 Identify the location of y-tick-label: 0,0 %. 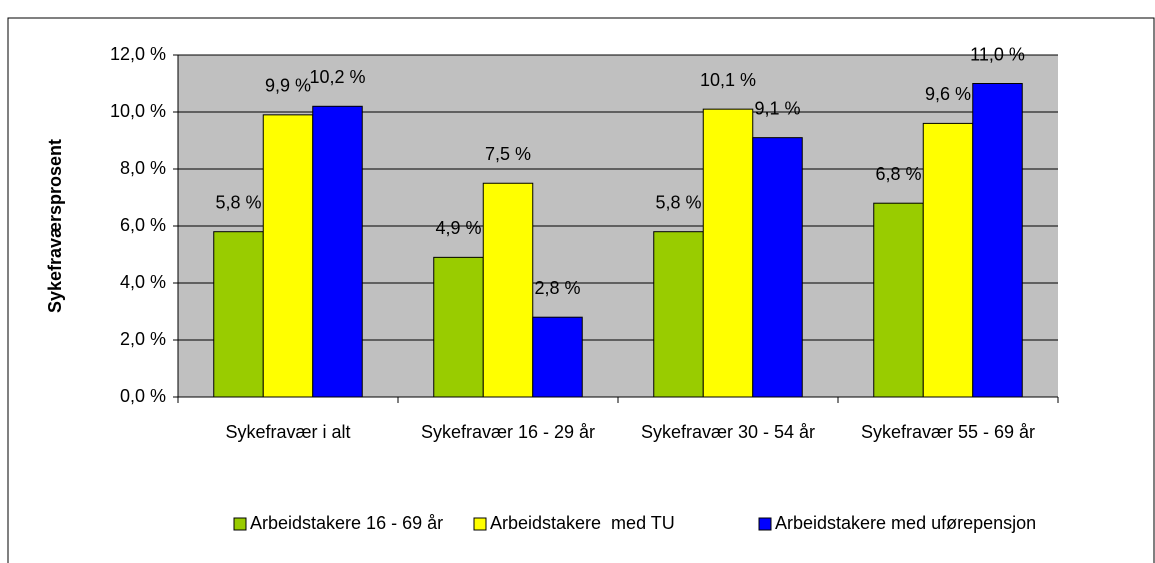
(143, 396).